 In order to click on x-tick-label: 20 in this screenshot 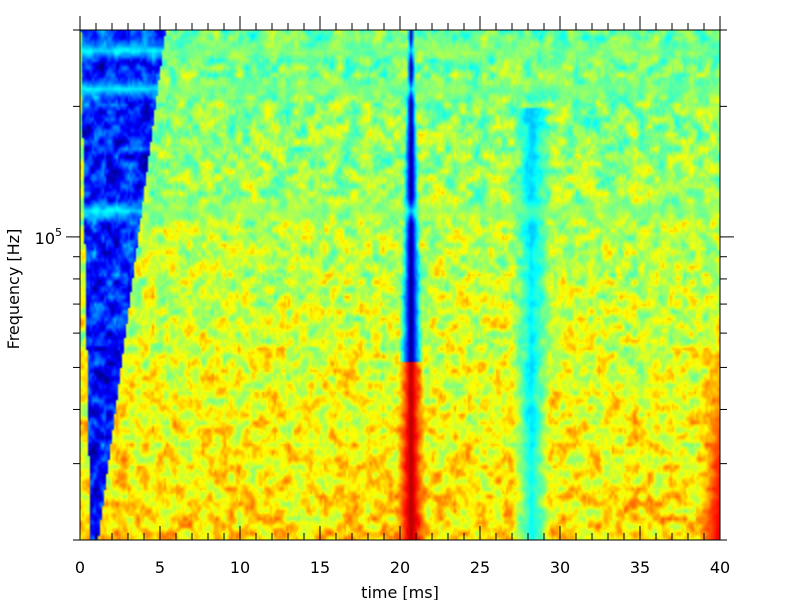, I will do `click(400, 567)`.